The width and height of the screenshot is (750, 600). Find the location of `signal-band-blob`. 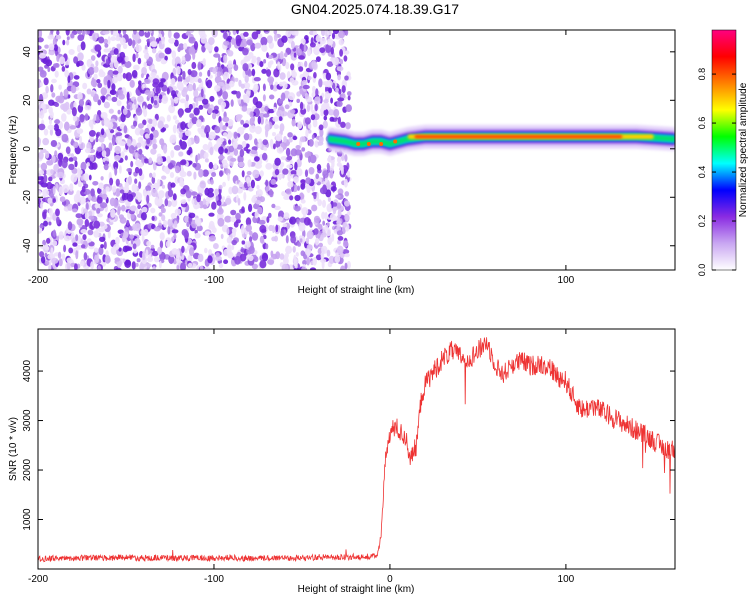

signal-band-blob is located at coordinates (395, 141).